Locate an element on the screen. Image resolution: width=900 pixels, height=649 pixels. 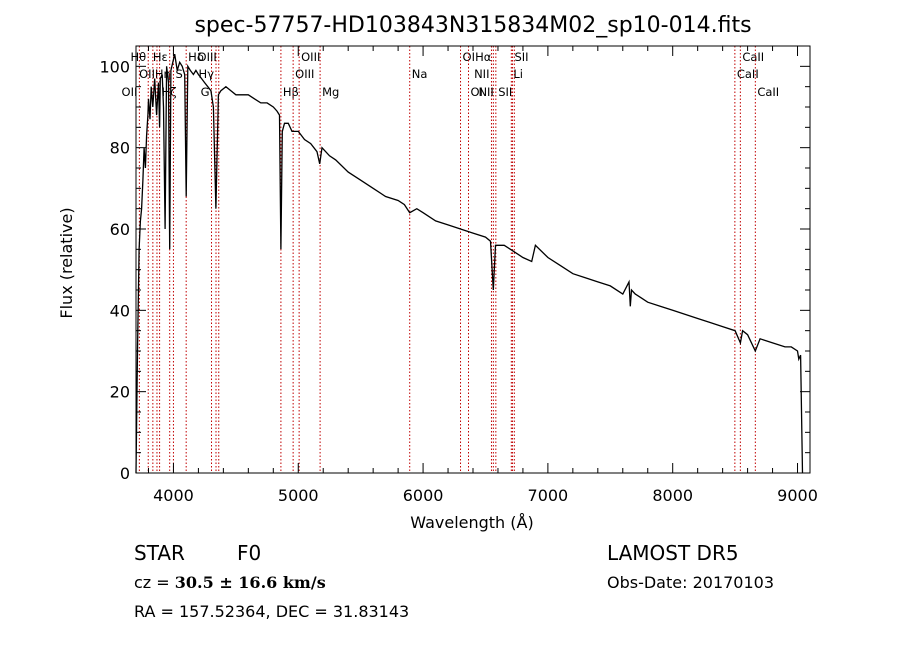
x-tick-label: 5000 is located at coordinates (298, 495).